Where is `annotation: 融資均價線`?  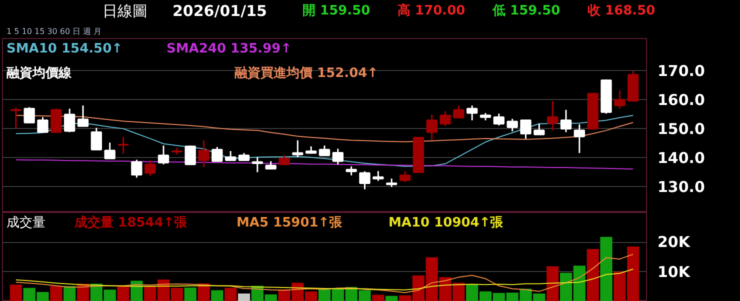
annotation: 融資均價線 is located at coordinates (39, 73).